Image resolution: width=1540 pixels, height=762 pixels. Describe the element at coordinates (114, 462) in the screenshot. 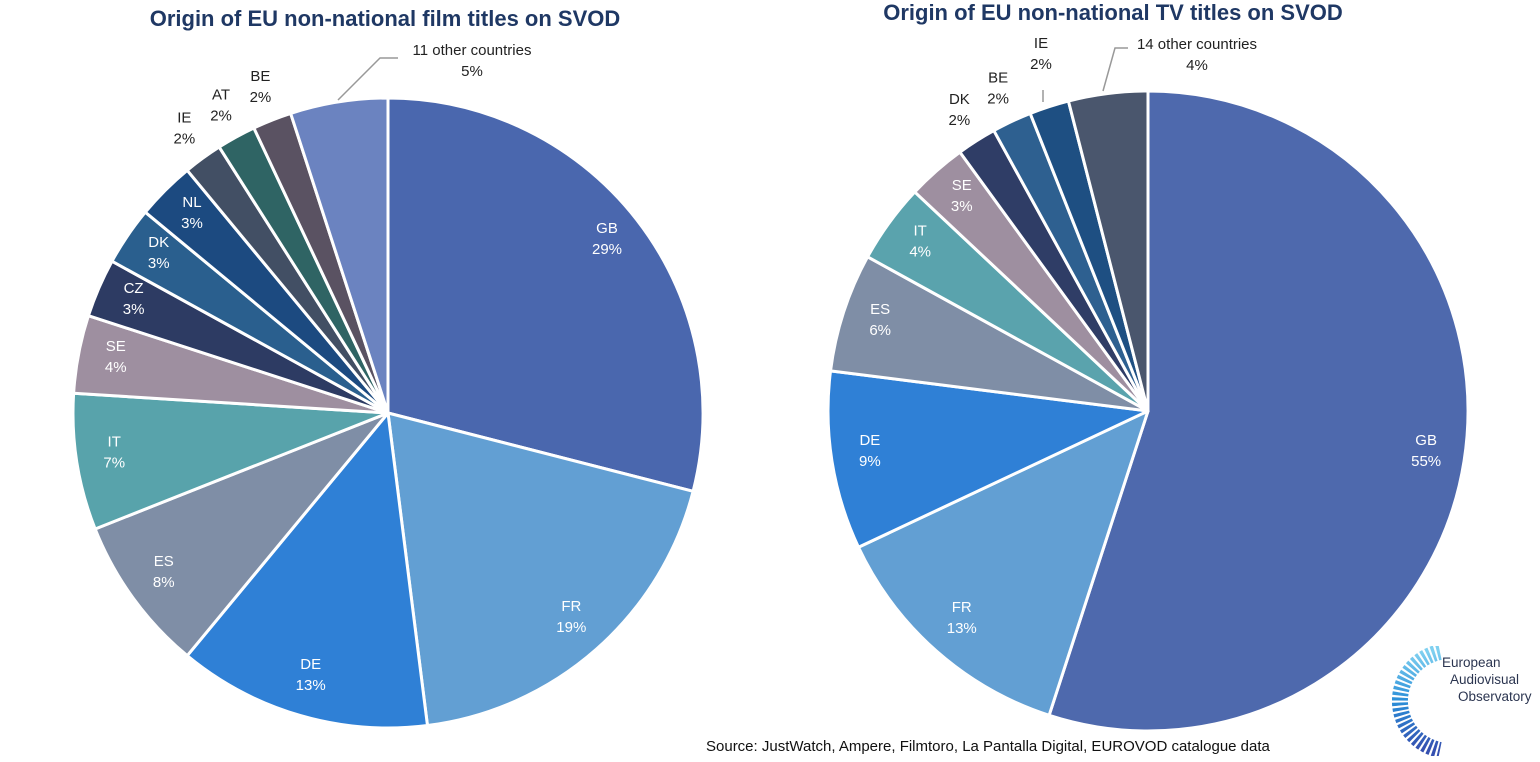

I see `slice-value-label: 7%` at that location.